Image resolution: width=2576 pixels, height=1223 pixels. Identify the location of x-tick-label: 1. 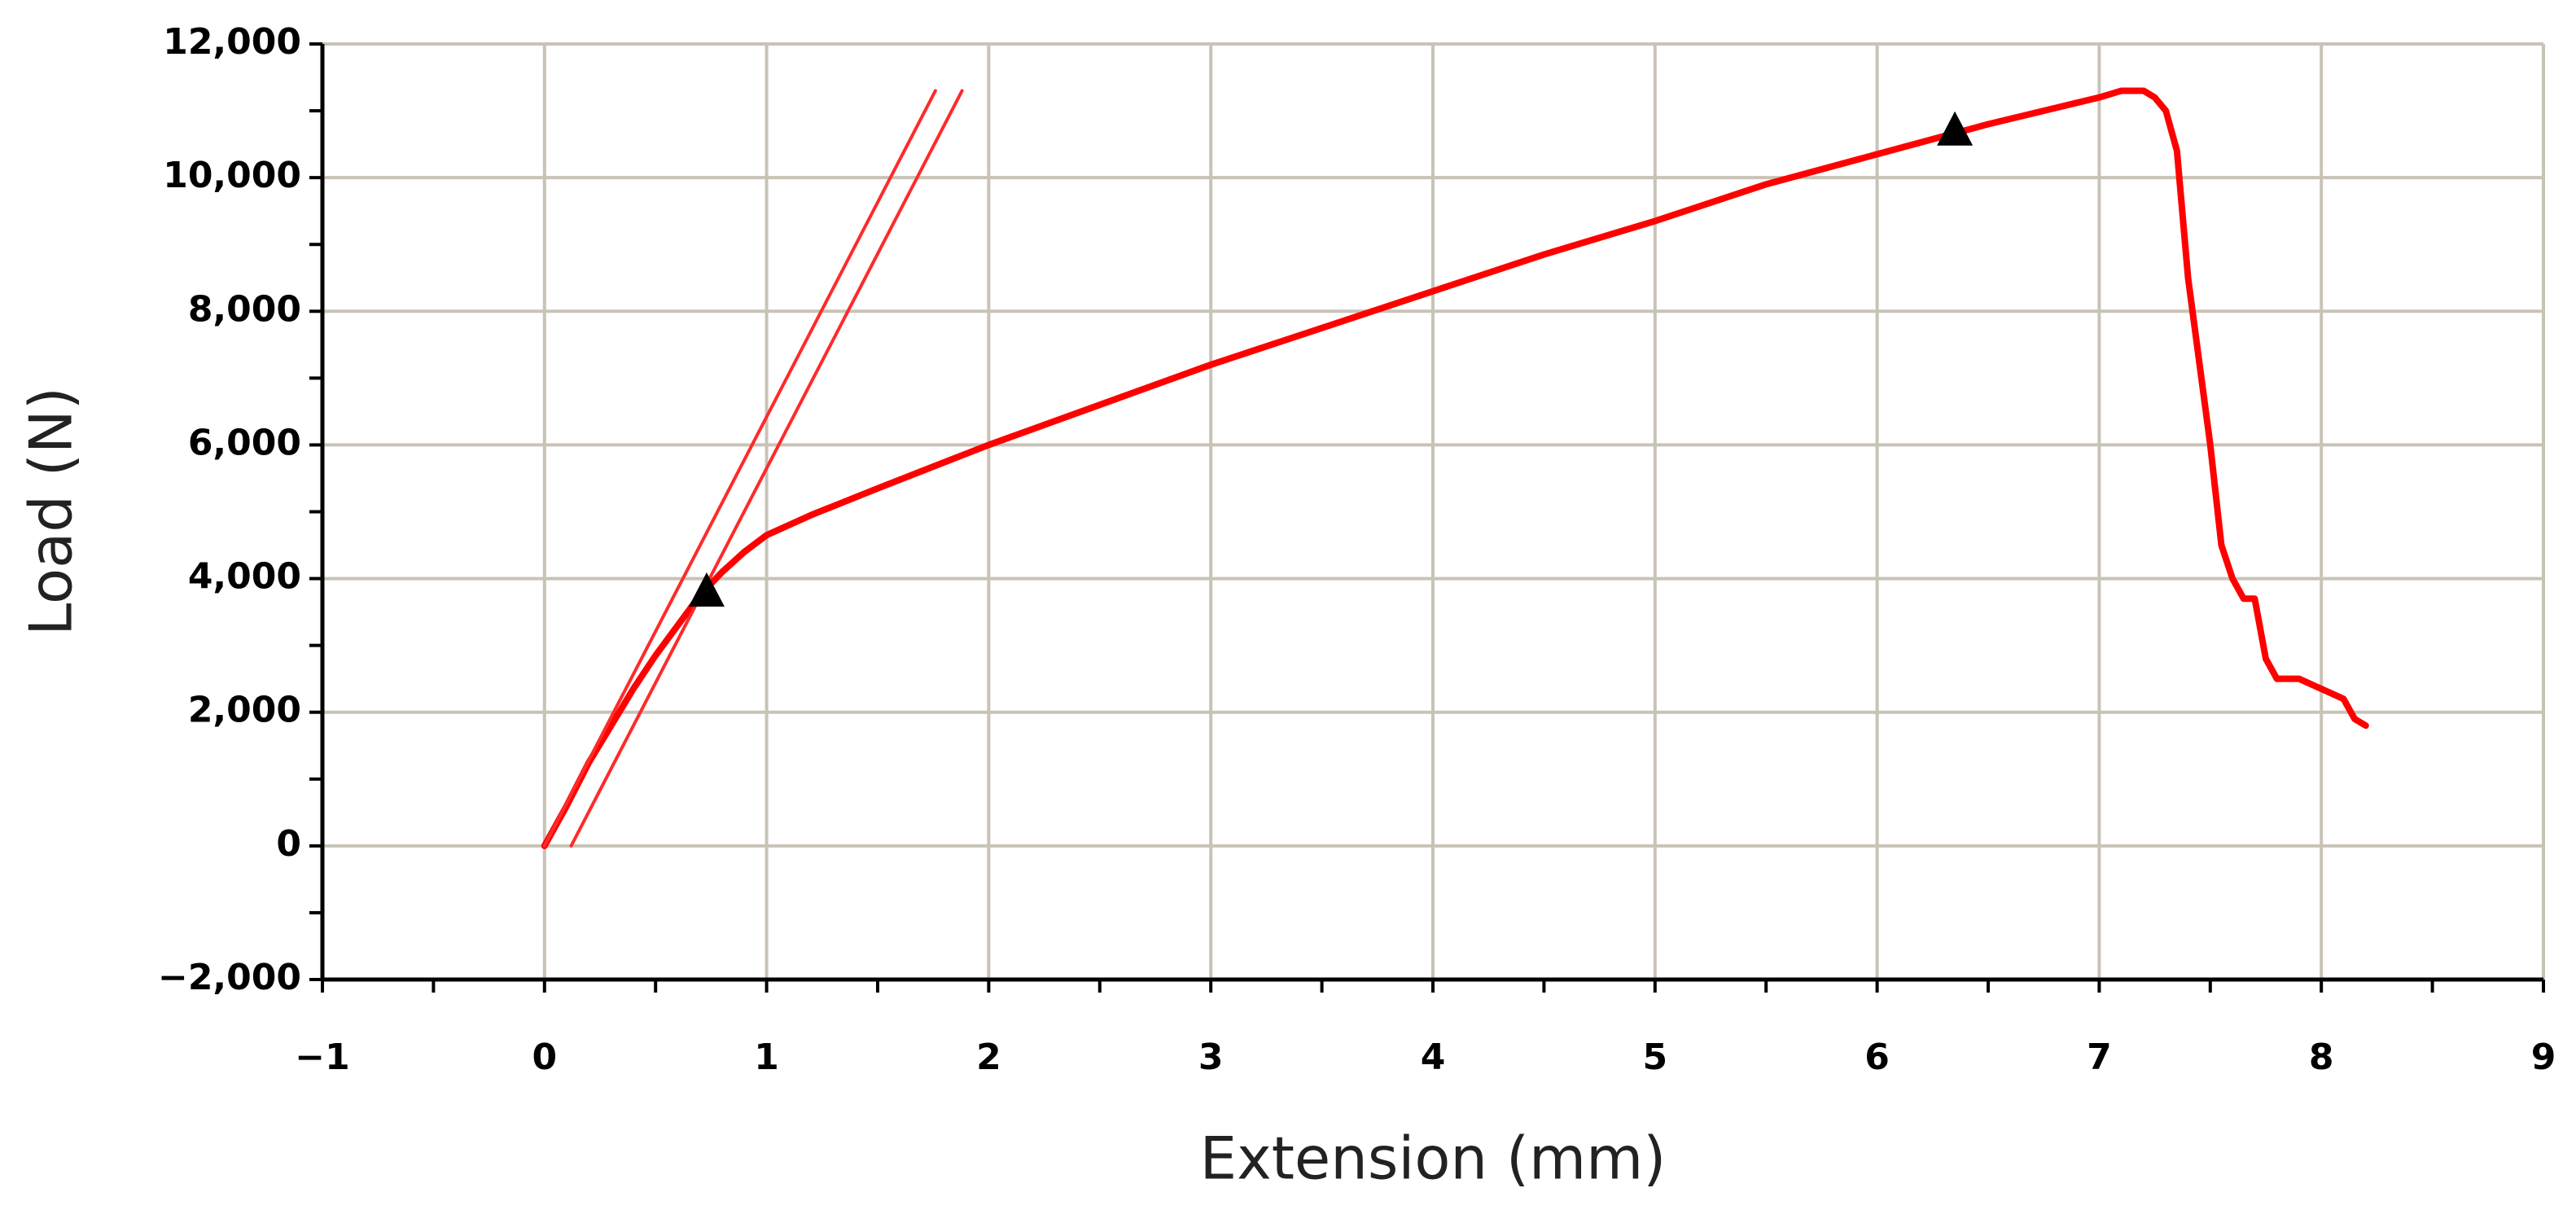
(766, 1057).